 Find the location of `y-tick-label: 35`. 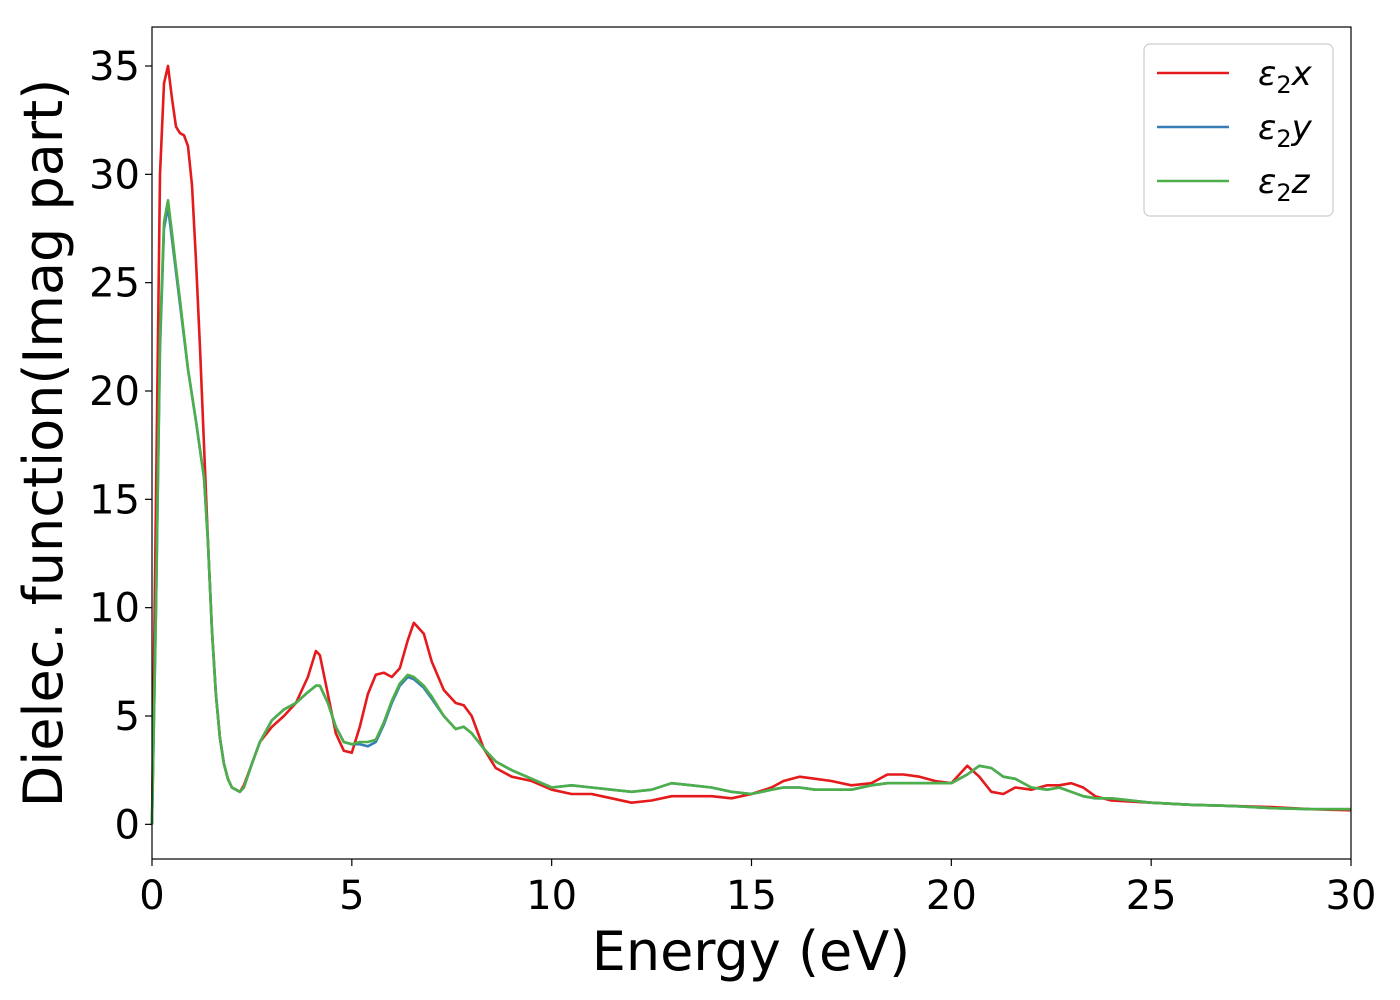

y-tick-label: 35 is located at coordinates (114, 67).